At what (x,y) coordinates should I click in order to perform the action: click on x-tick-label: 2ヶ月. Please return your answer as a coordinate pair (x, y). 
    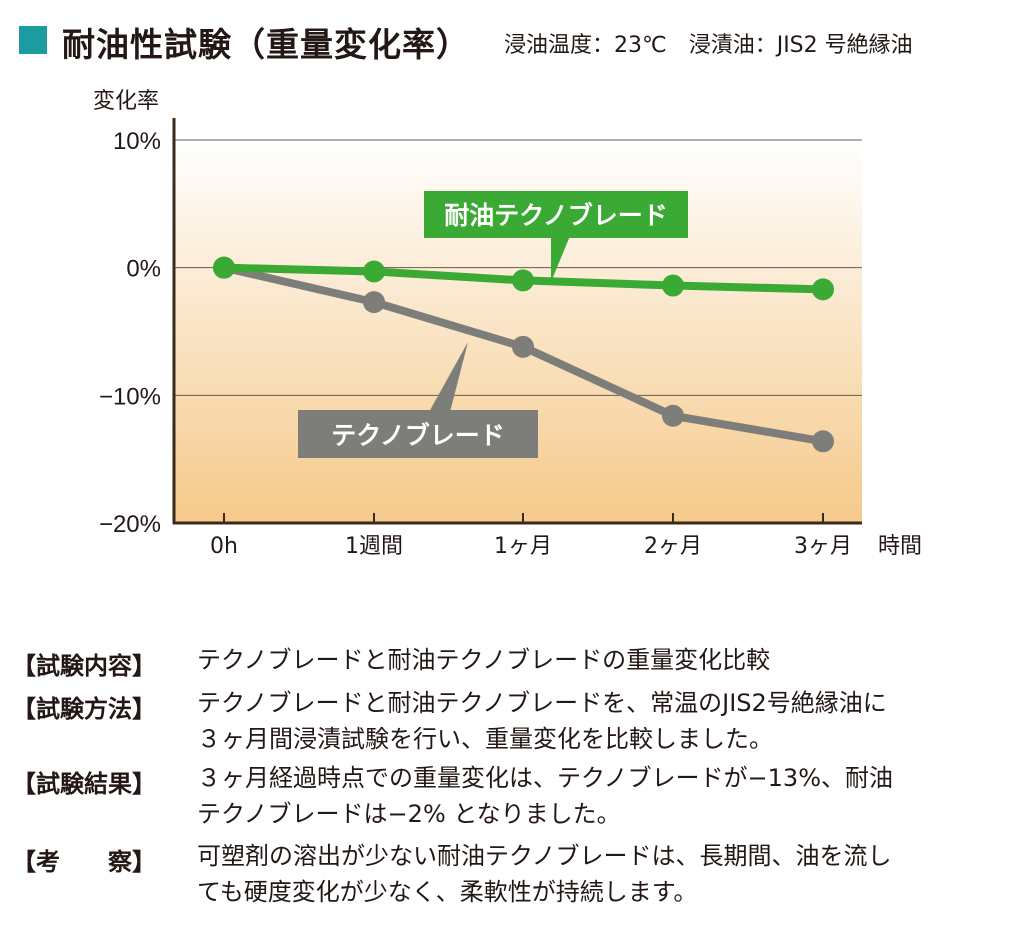
    Looking at the image, I should click on (673, 546).